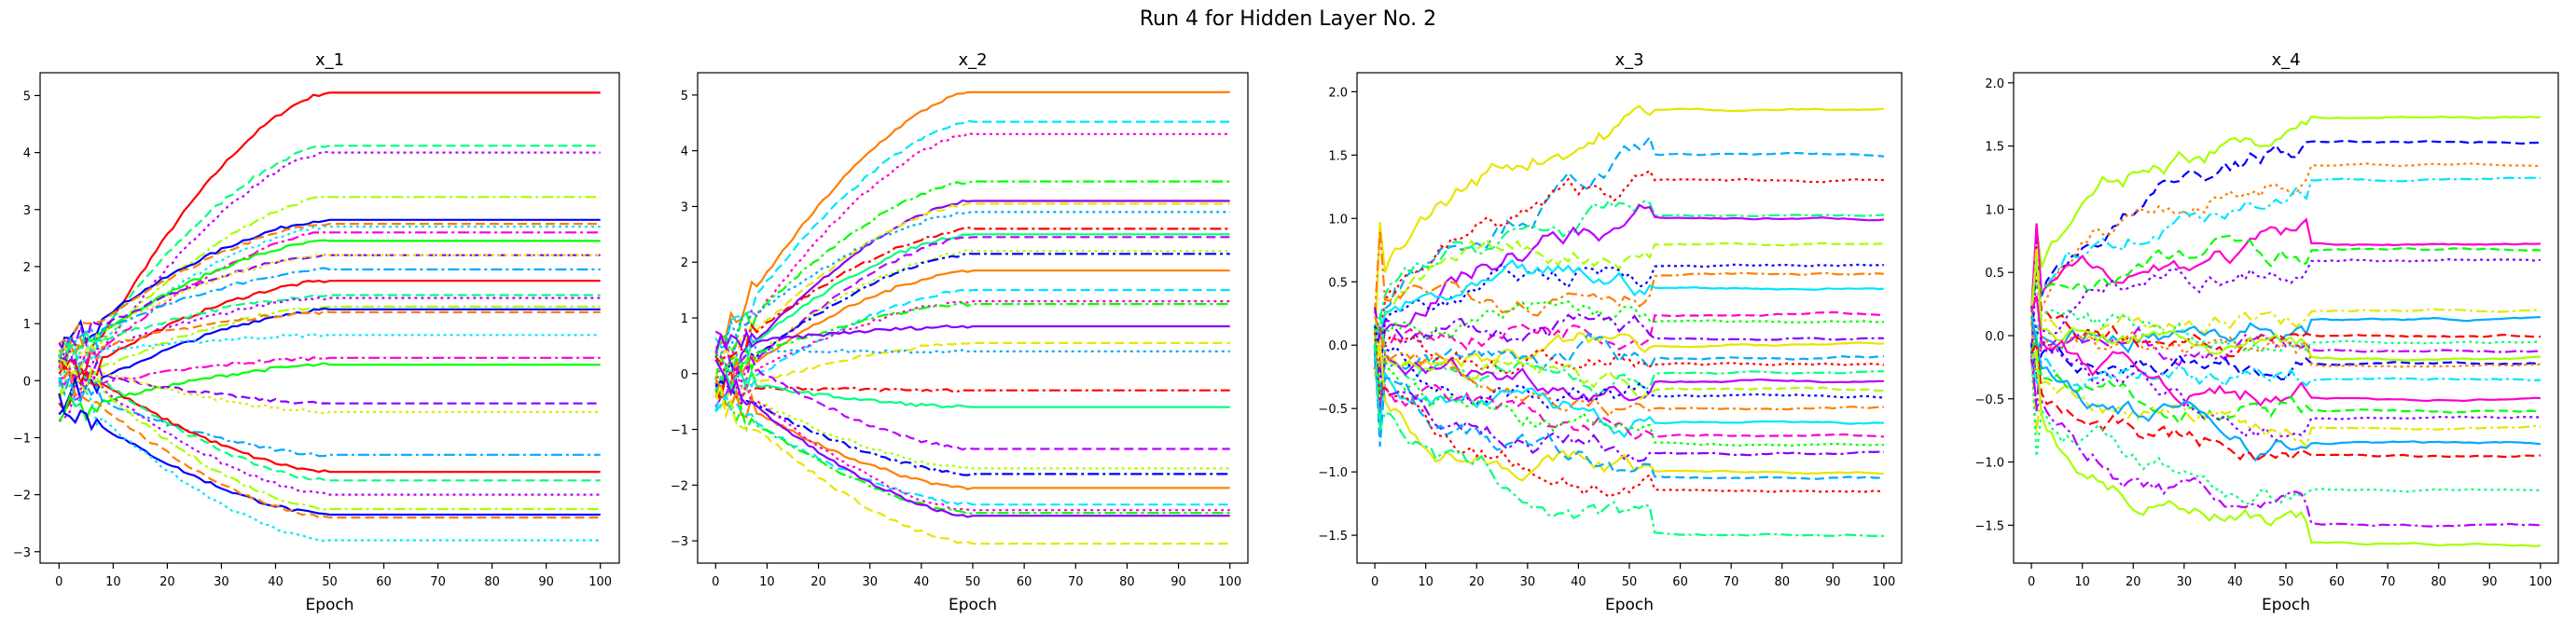  What do you see at coordinates (1178, 582) in the screenshot?
I see `x-tick-label: 90` at bounding box center [1178, 582].